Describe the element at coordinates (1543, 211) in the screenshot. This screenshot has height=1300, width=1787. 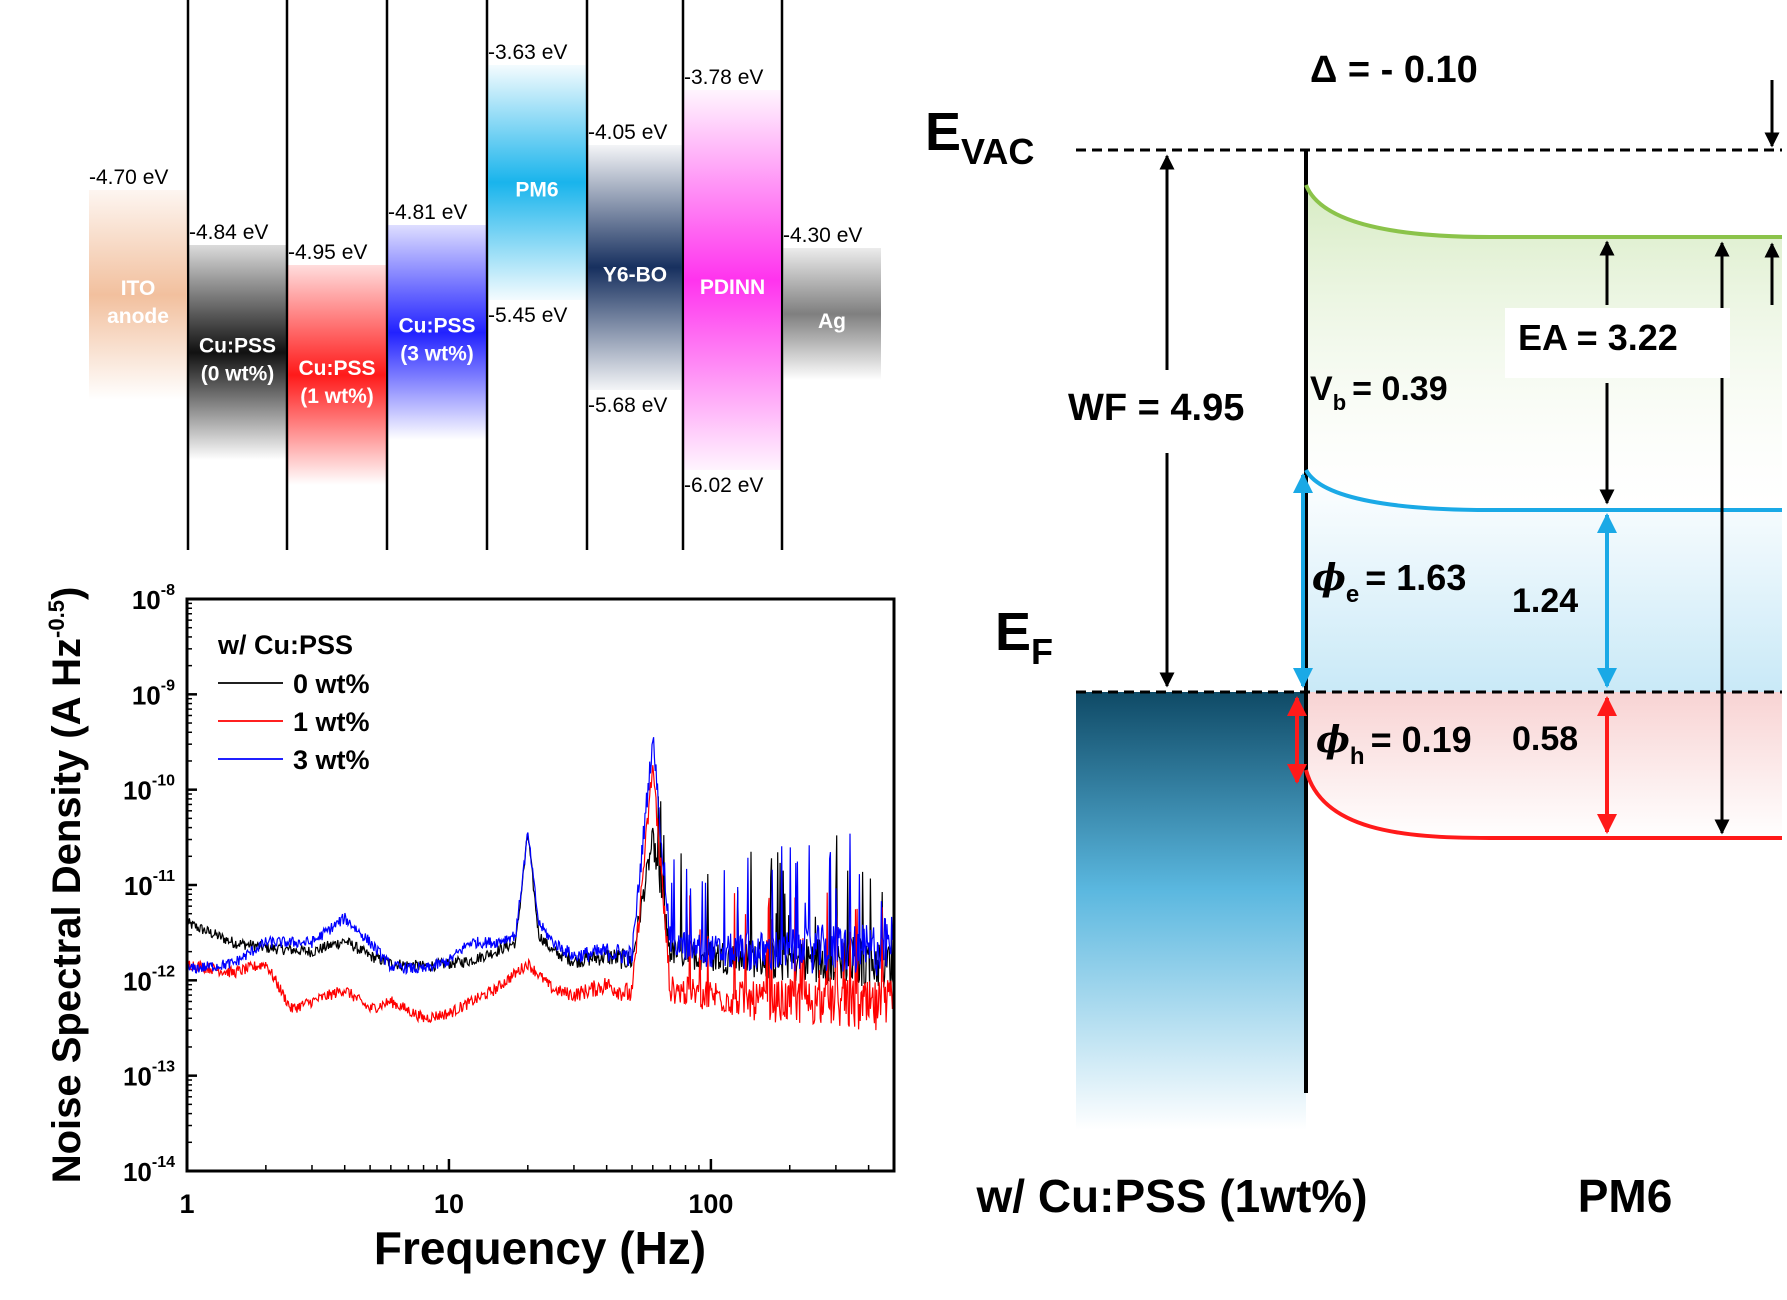
I see `lumo-curve` at that location.